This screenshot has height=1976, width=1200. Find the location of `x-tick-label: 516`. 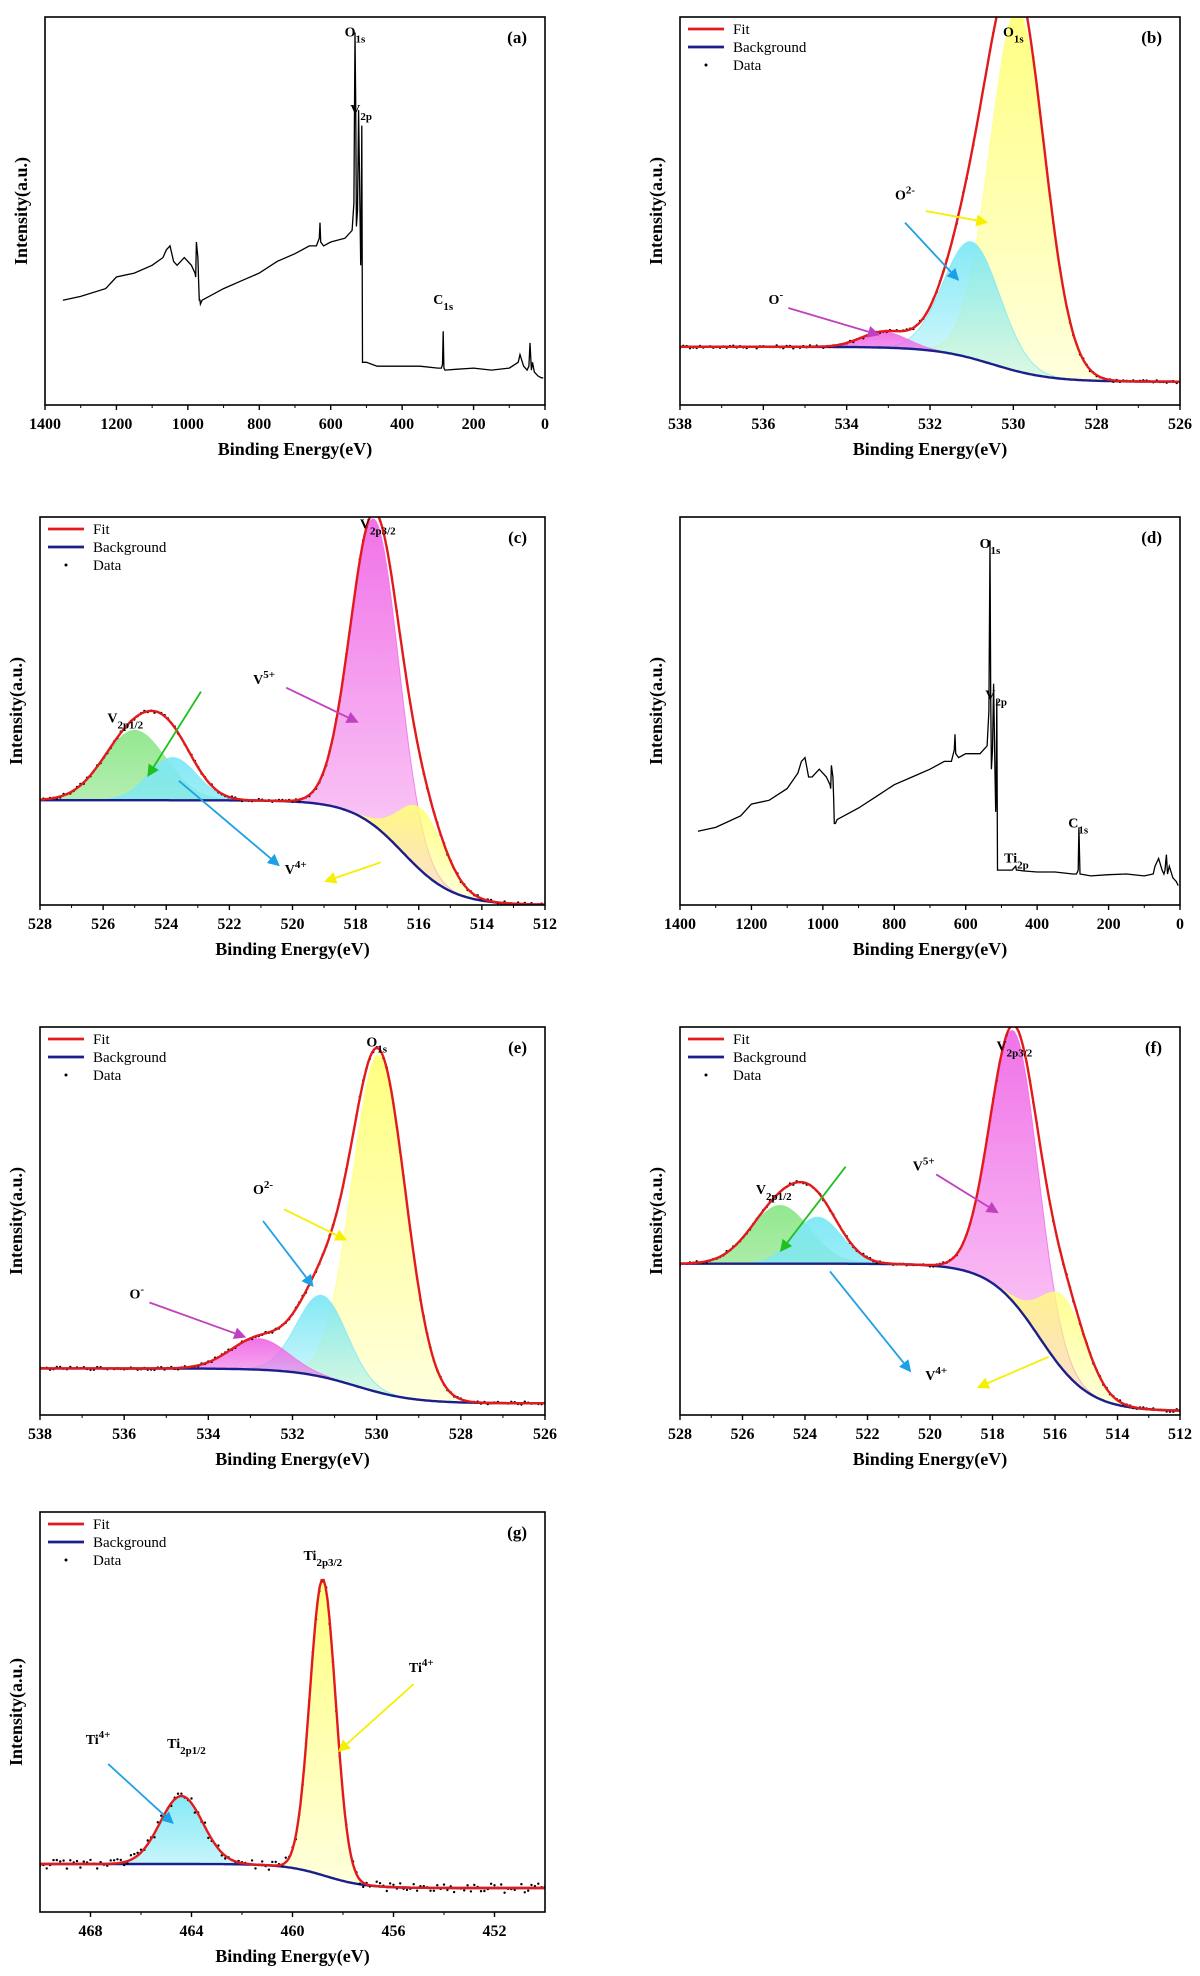

x-tick-label: 516 is located at coordinates (419, 924).